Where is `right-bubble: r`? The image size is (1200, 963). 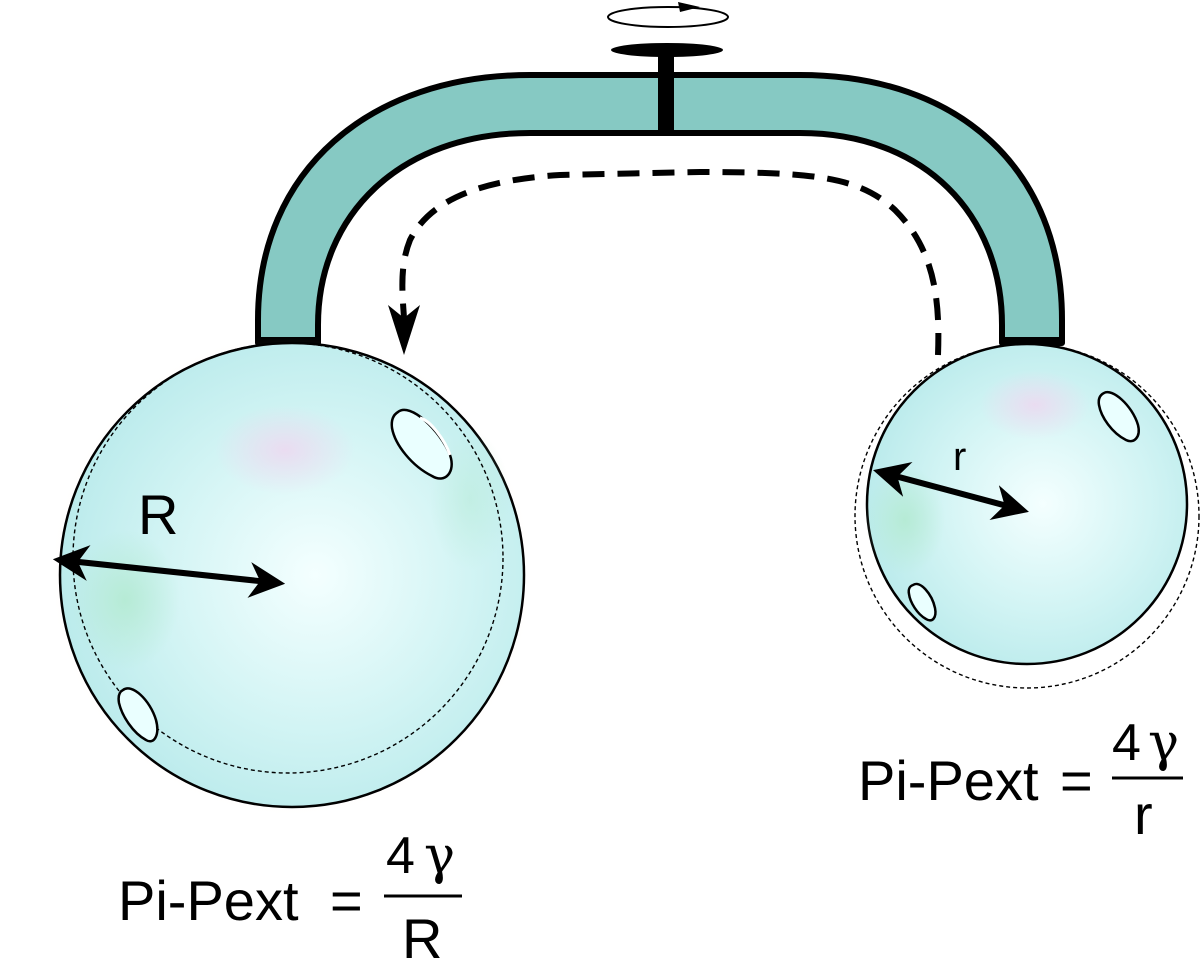
right-bubble: r is located at coordinates (1027, 515).